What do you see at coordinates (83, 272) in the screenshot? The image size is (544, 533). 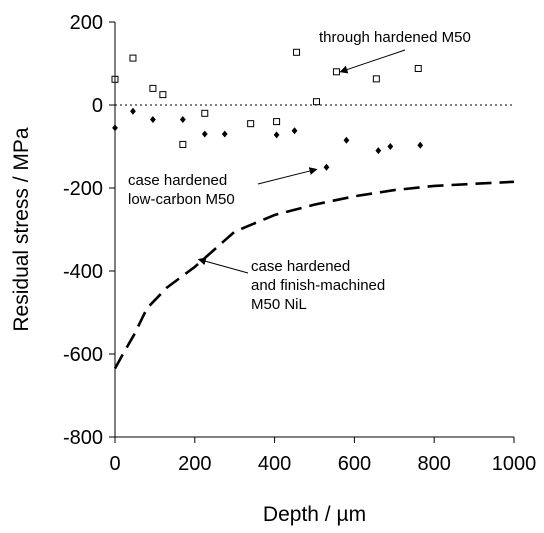 I see `y-tick-label: -400` at bounding box center [83, 272].